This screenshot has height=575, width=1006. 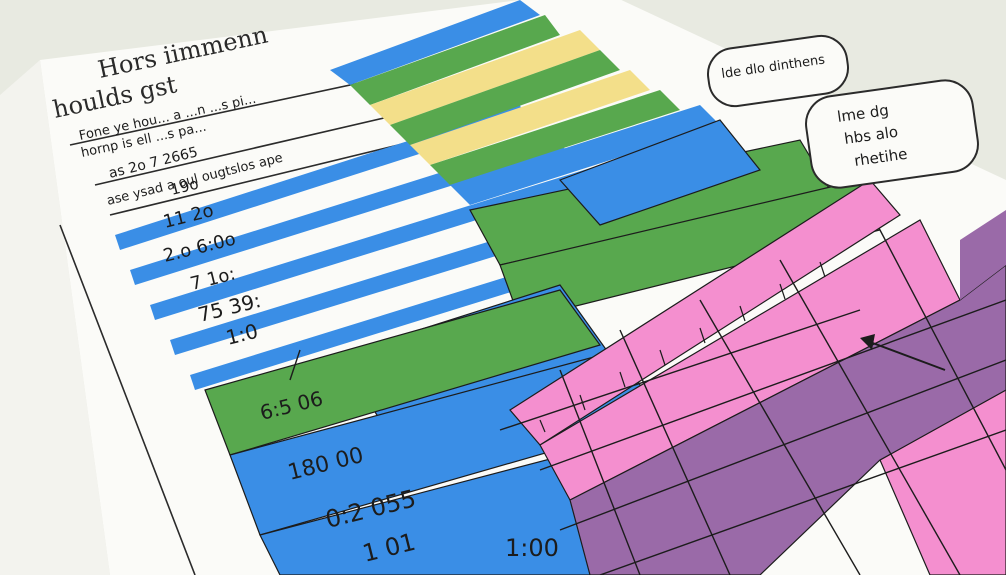 What do you see at coordinates (55, 317) in the screenshot?
I see `paper-shadow` at bounding box center [55, 317].